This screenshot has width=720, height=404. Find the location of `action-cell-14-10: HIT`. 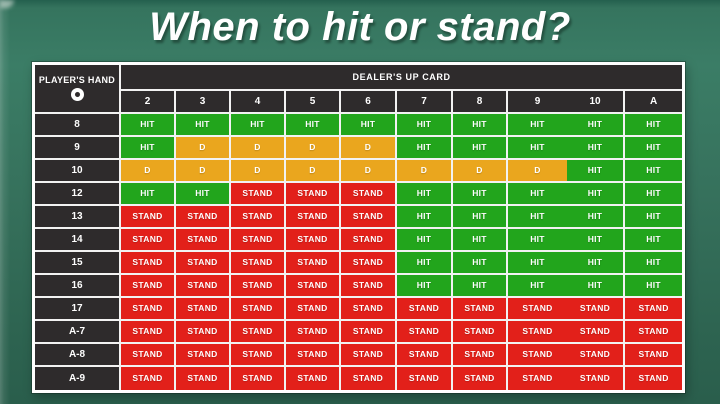

action-cell-14-10: HIT is located at coordinates (596, 240).